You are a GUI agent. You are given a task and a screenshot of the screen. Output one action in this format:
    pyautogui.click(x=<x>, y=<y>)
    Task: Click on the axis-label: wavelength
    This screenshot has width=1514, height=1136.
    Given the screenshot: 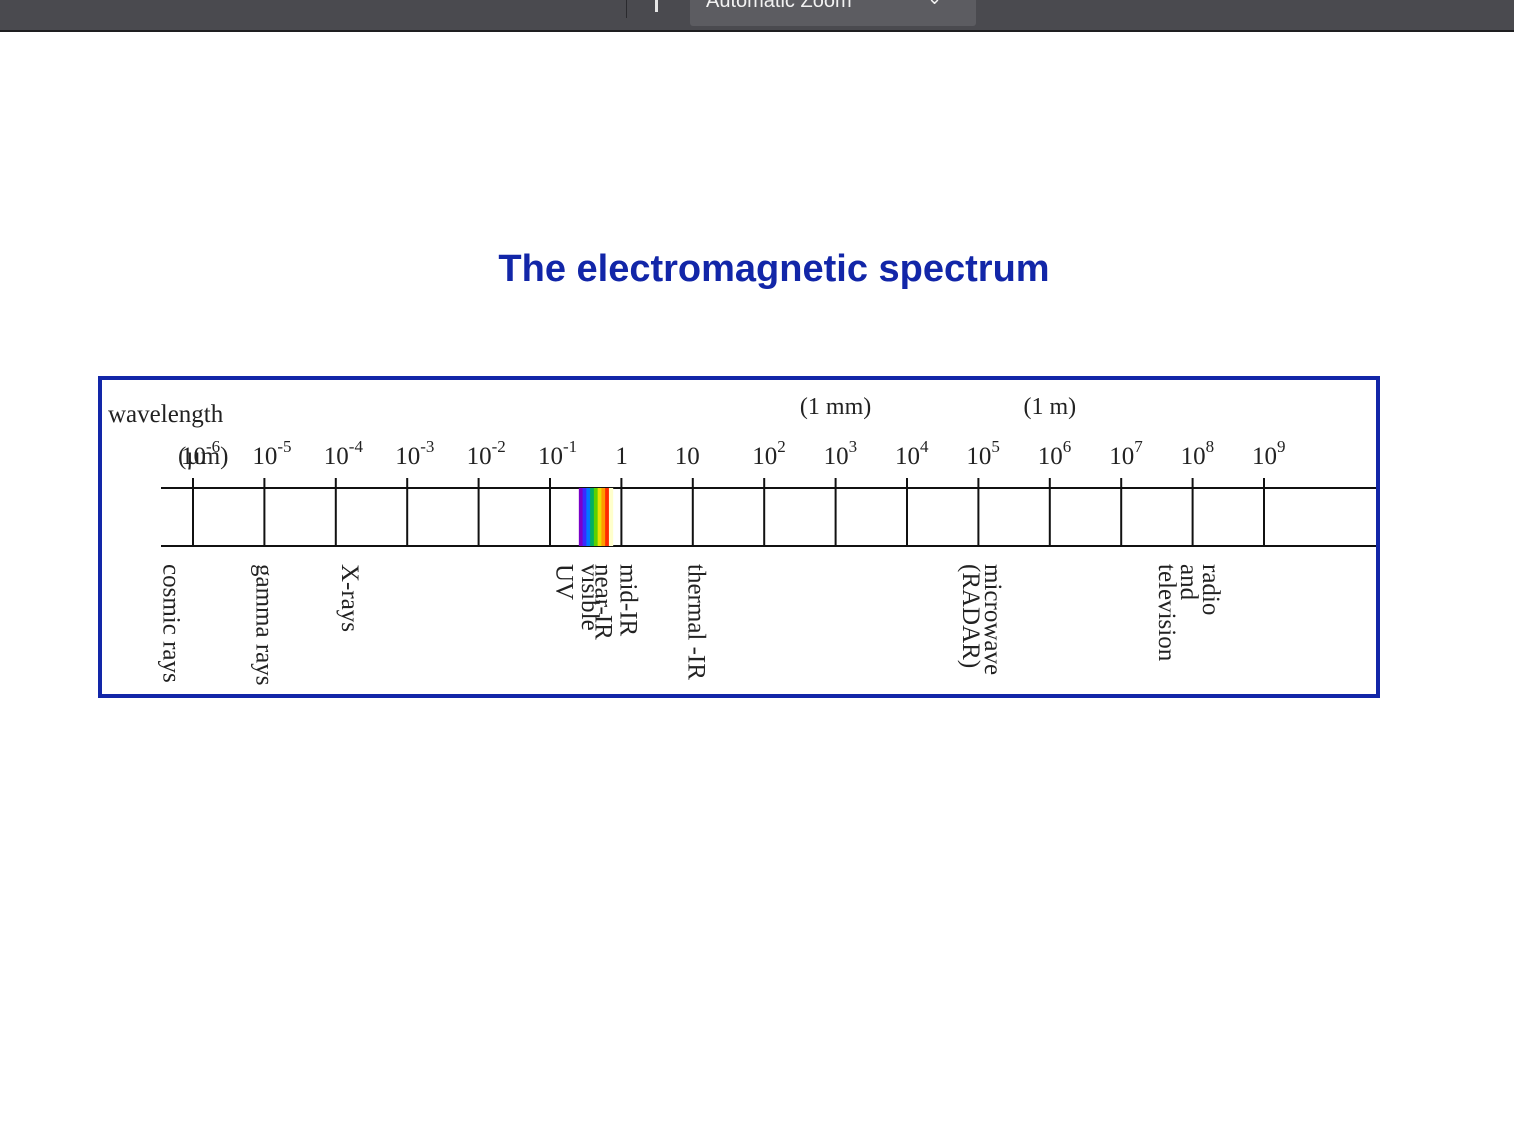 What is the action you would take?
    pyautogui.click(x=166, y=414)
    